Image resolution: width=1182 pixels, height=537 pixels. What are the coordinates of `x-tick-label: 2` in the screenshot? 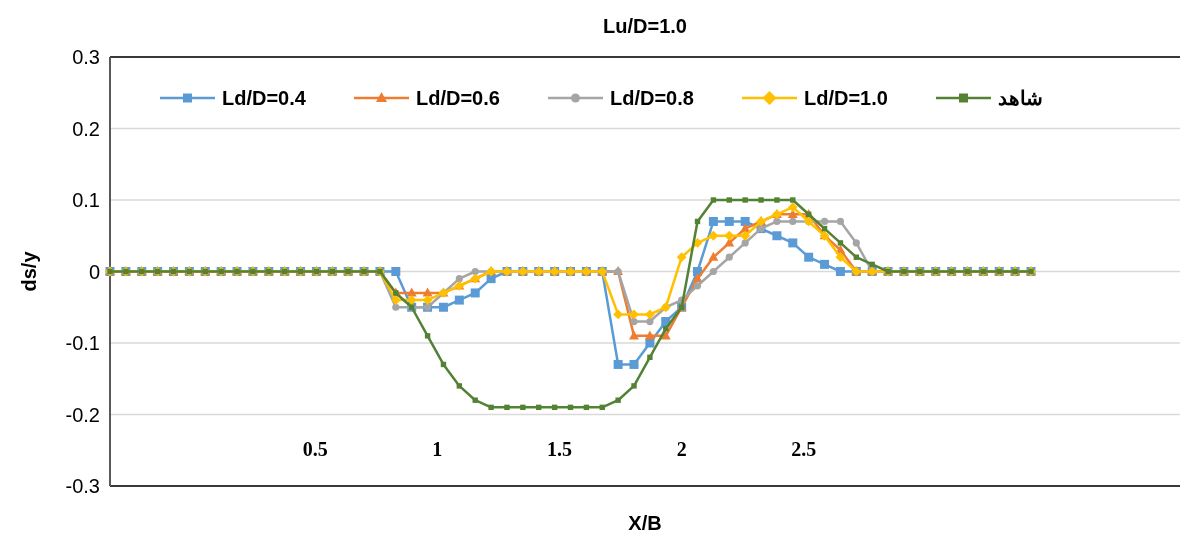 It's located at (681, 449).